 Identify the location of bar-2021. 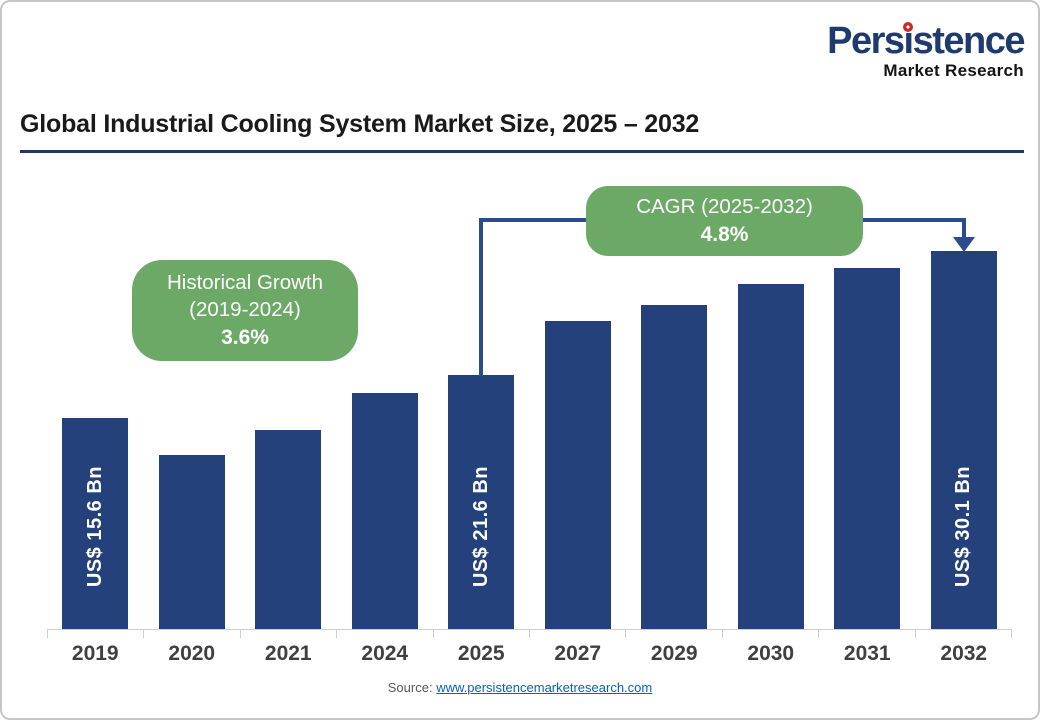
(288, 529).